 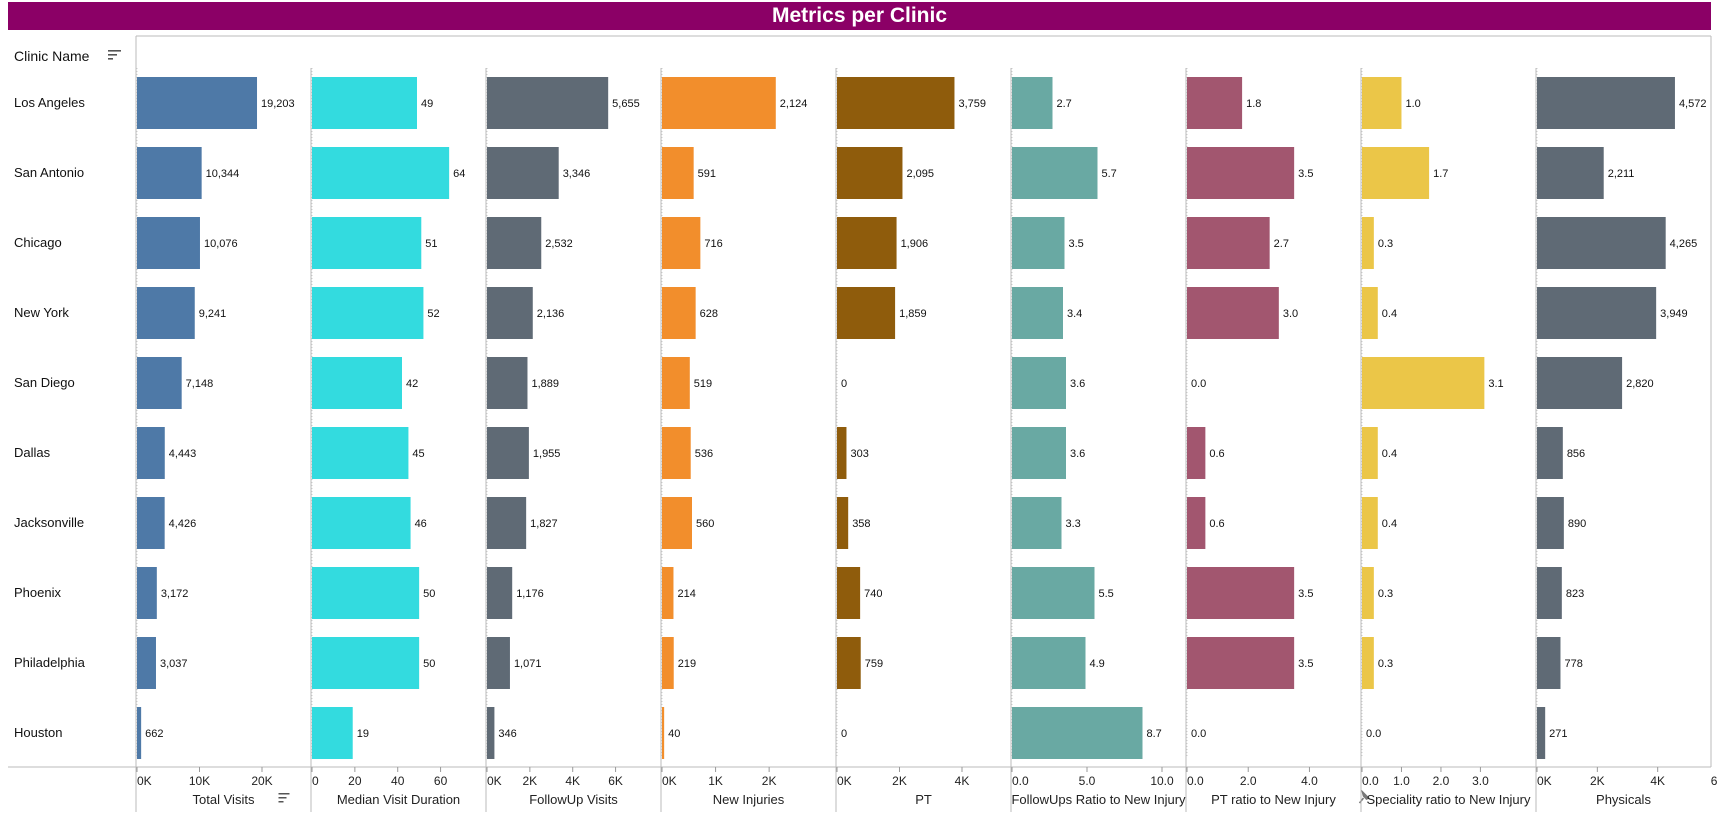 What do you see at coordinates (355, 781) in the screenshot?
I see `tick-label: 20` at bounding box center [355, 781].